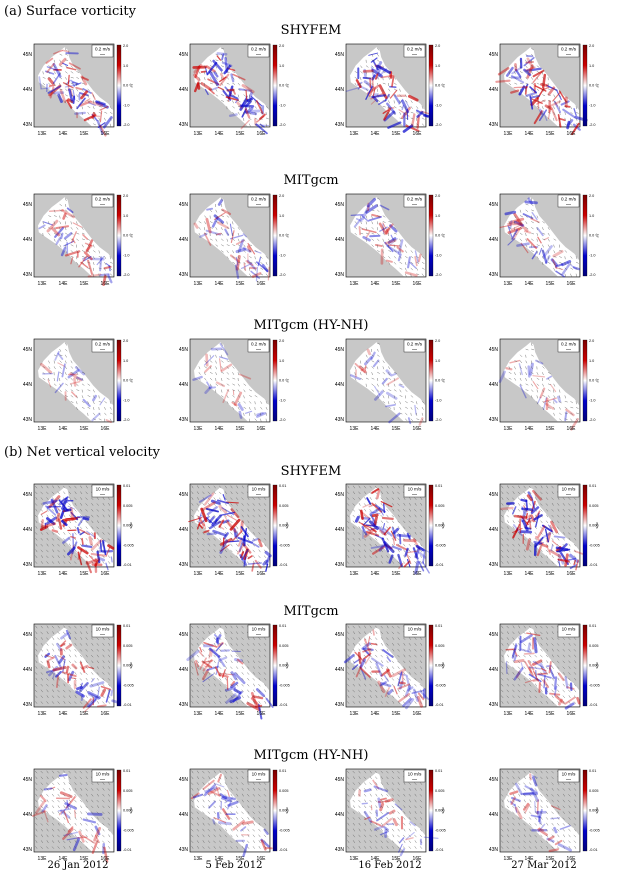  Describe the element at coordinates (281, 236) in the screenshot. I see `colorbar-tick-label: 0.0` at that location.